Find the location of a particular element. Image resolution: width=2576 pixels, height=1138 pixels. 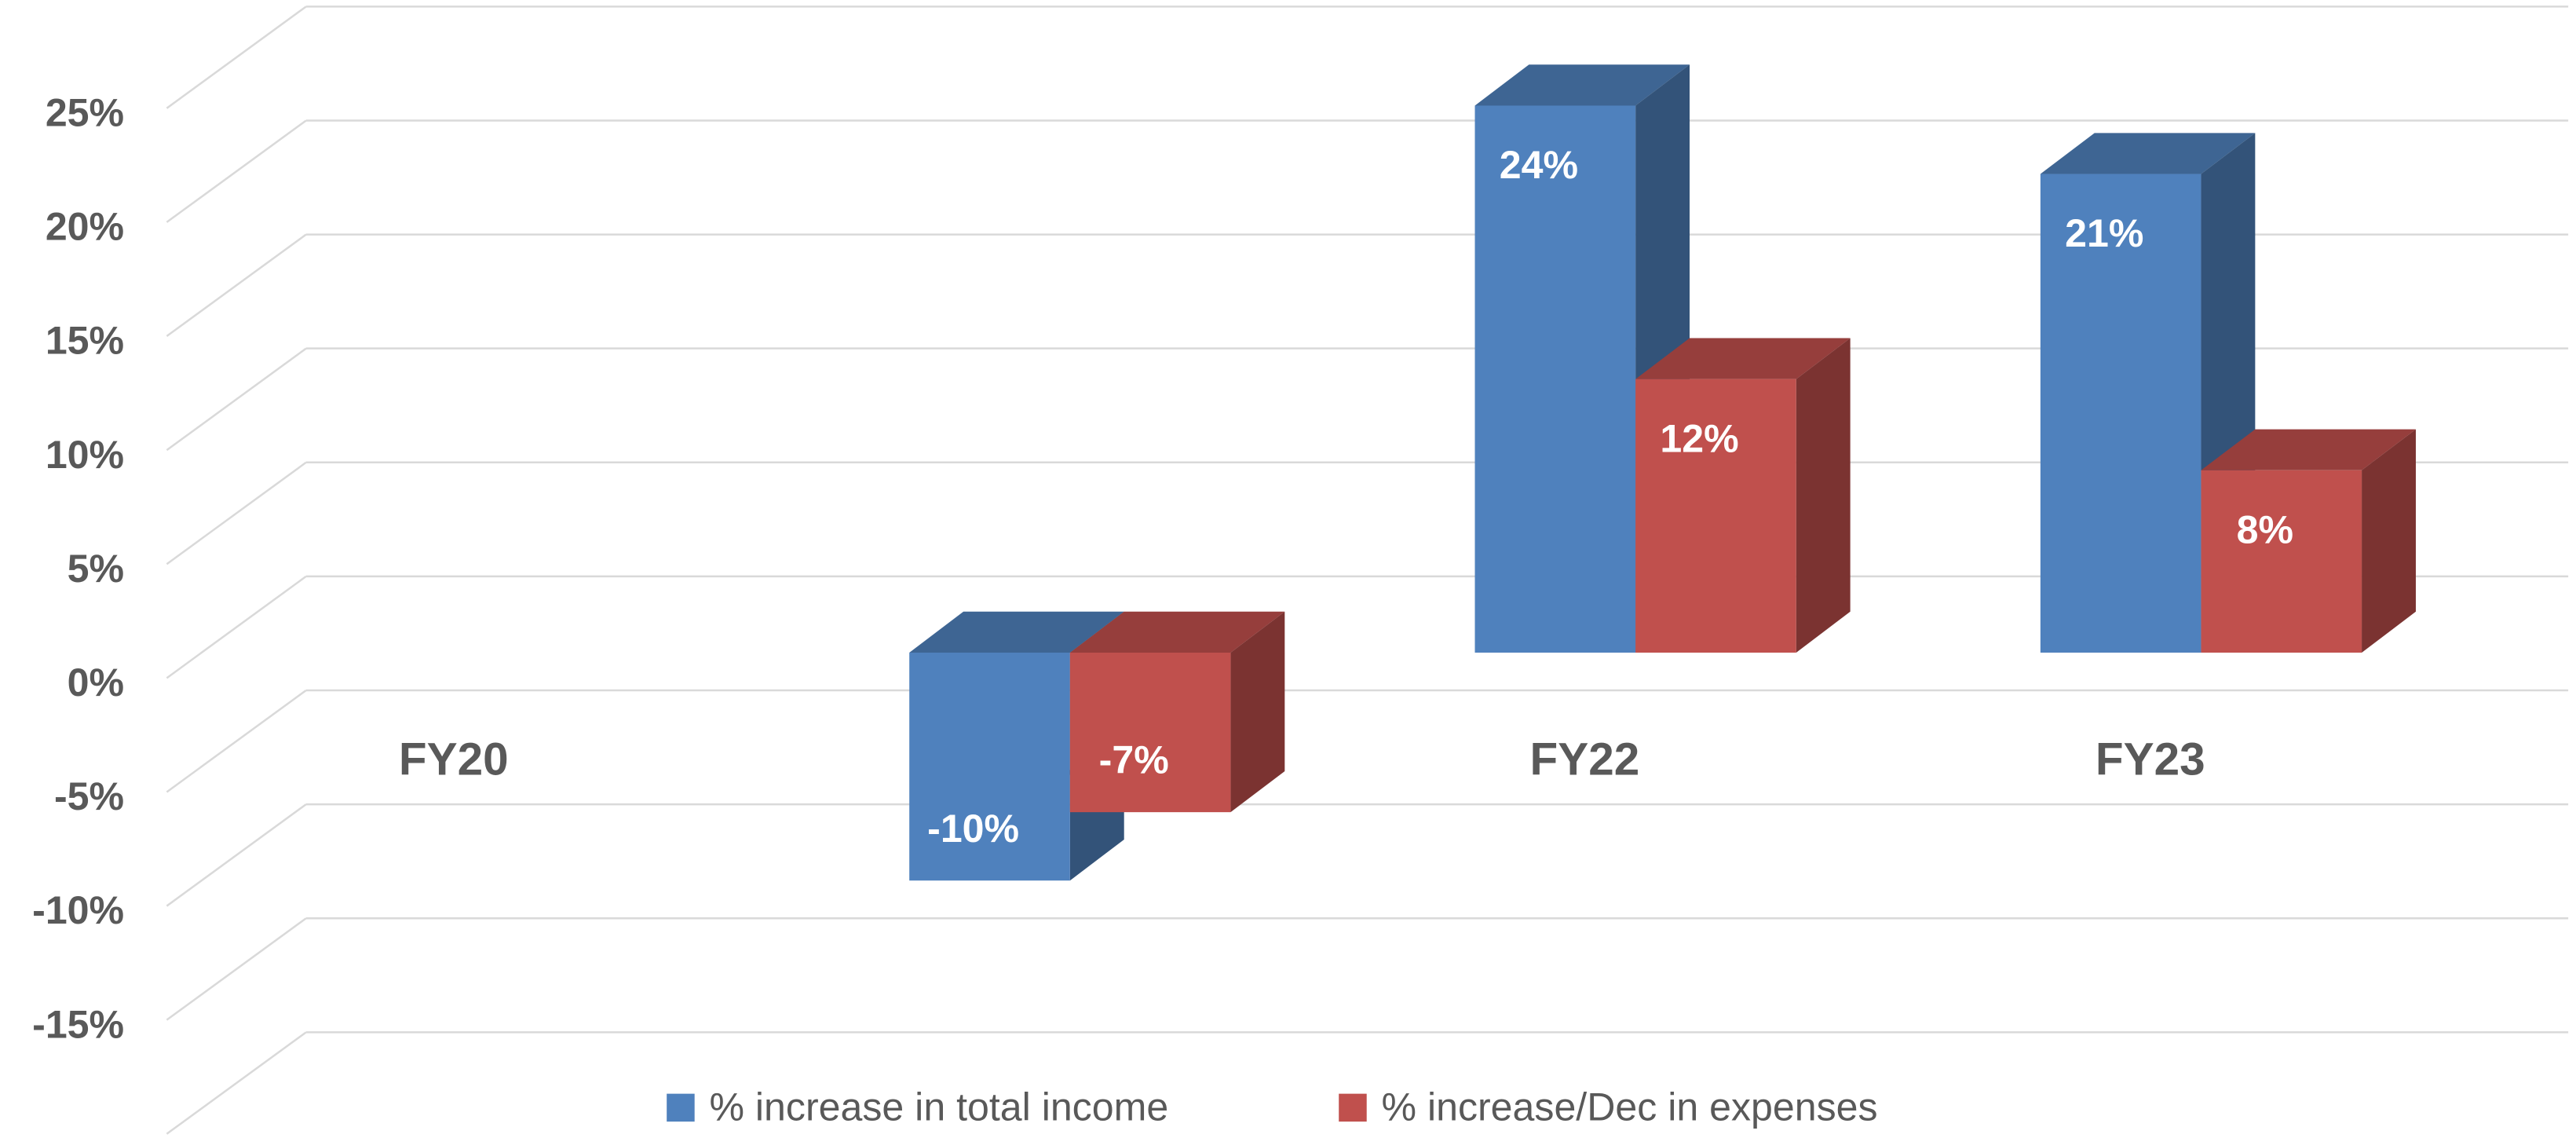

data-label: 21% is located at coordinates (2104, 233).